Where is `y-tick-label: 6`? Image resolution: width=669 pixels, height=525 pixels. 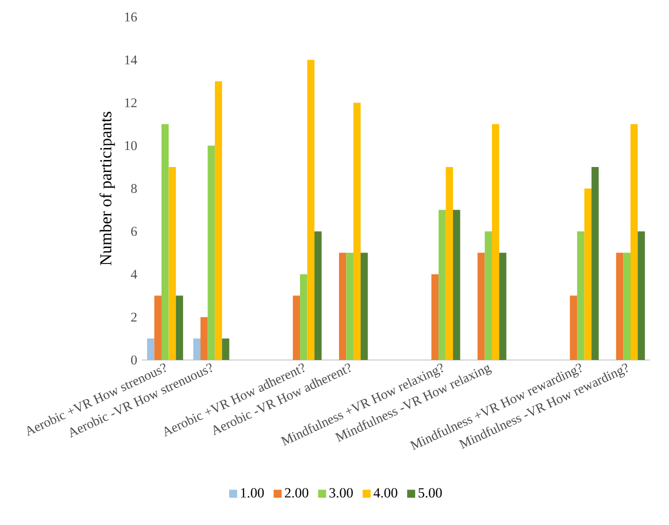 y-tick-label: 6 is located at coordinates (134, 231).